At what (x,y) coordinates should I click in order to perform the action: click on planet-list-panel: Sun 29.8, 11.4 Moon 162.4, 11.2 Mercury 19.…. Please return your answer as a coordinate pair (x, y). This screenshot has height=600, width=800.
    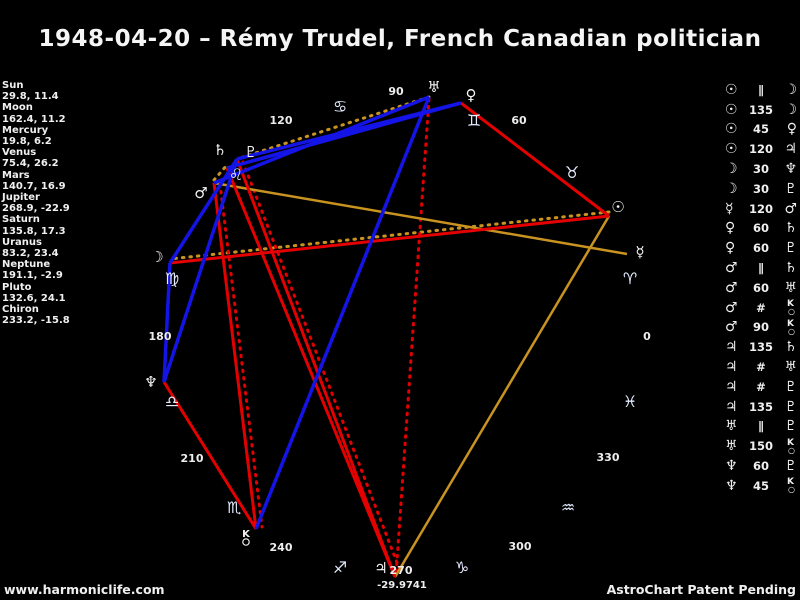
    Looking at the image, I should click on (62, 203).